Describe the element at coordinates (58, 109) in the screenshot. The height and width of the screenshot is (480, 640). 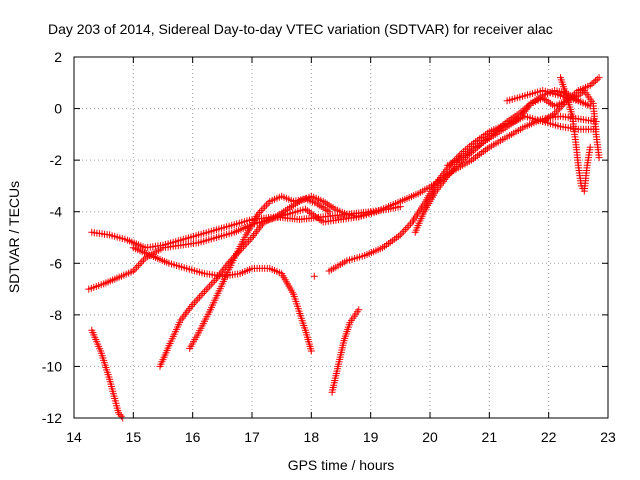
I see `y-tick-label: 0` at that location.